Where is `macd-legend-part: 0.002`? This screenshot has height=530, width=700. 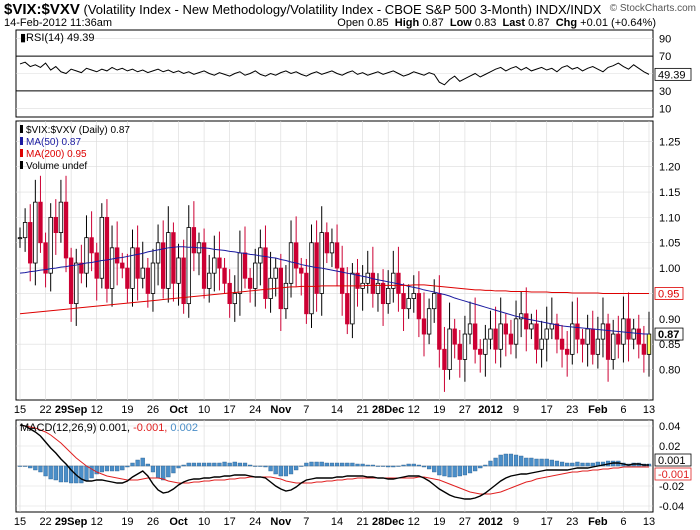
macd-legend-part: 0.002 is located at coordinates (182, 428).